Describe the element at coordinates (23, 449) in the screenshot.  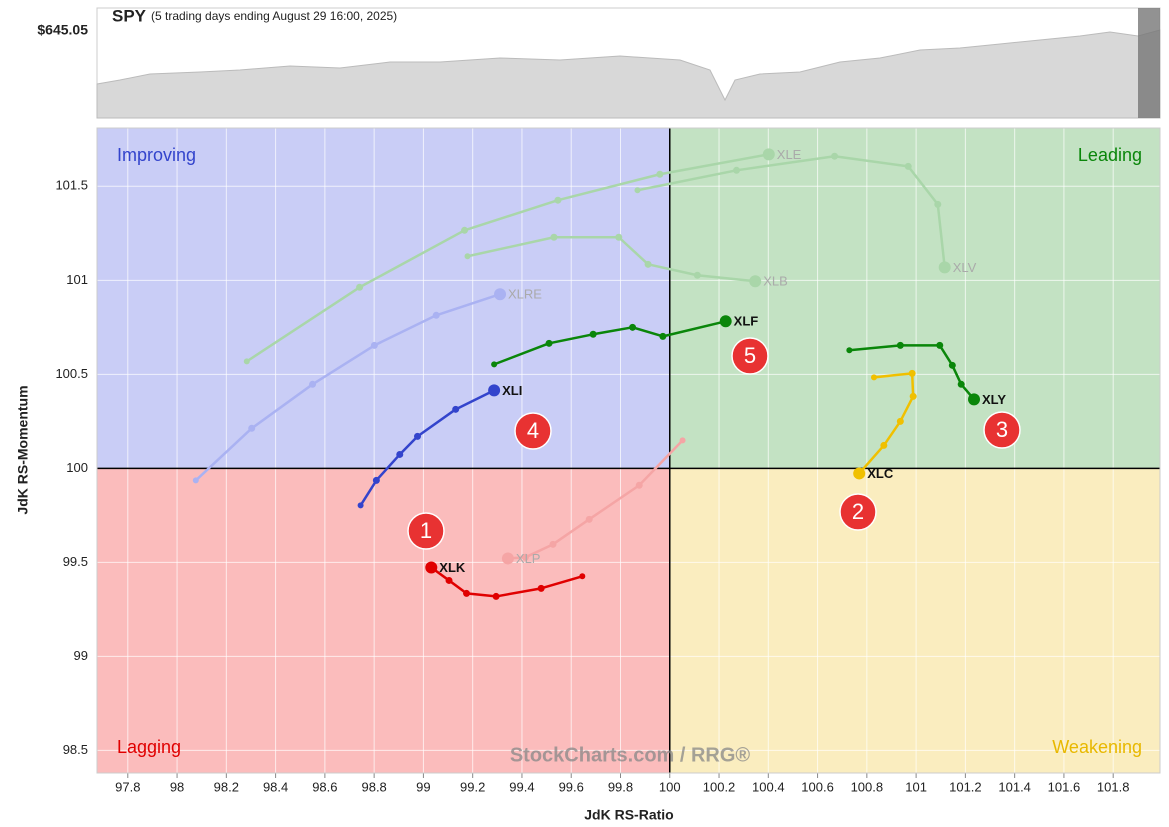
I see `y-axis-title: JdK RS-Momentum` at that location.